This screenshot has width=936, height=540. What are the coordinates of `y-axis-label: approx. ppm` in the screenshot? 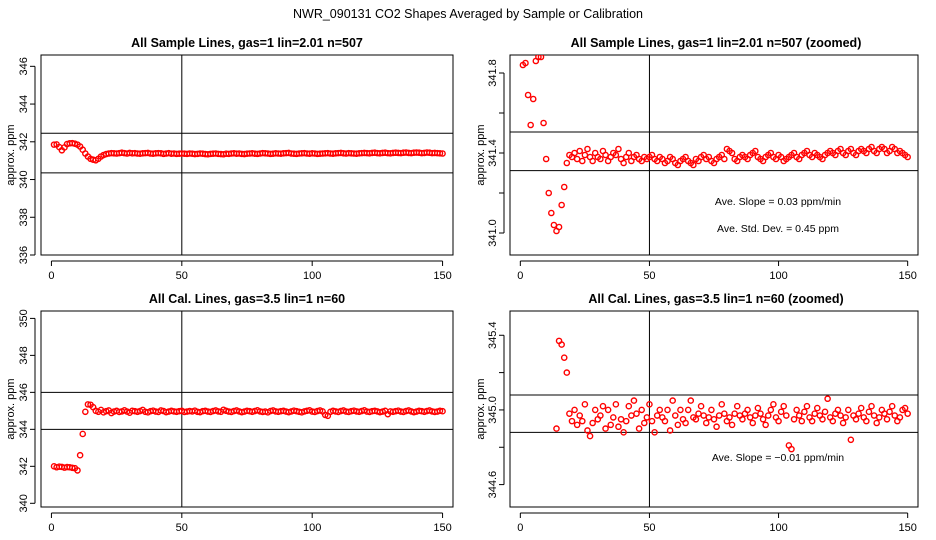 It's located at (481, 154).